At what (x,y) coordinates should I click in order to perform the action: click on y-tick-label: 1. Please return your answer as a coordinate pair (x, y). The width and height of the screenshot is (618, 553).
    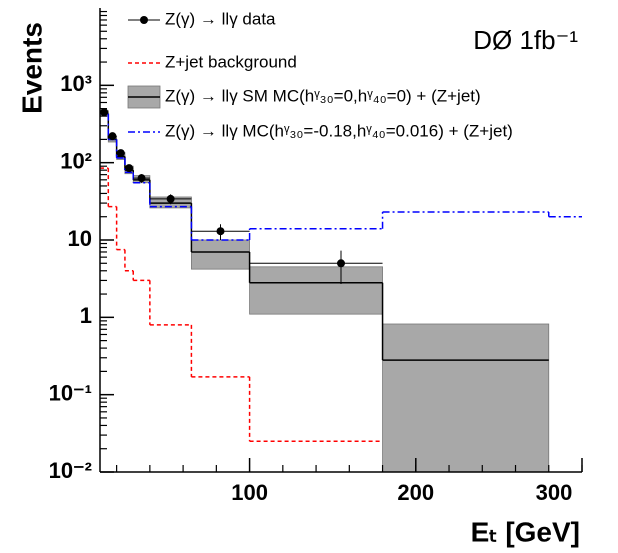
    Looking at the image, I should click on (86, 315).